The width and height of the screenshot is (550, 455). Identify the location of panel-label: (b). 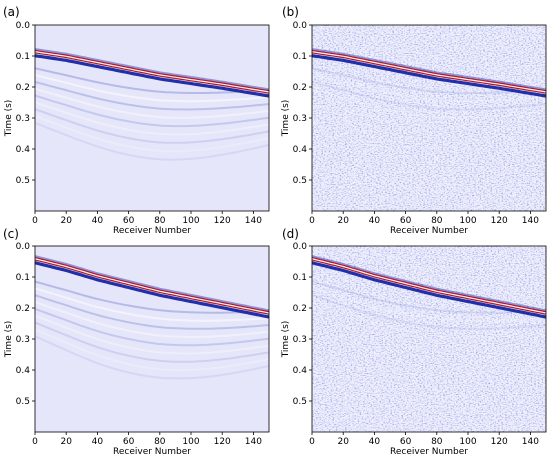
(290, 12).